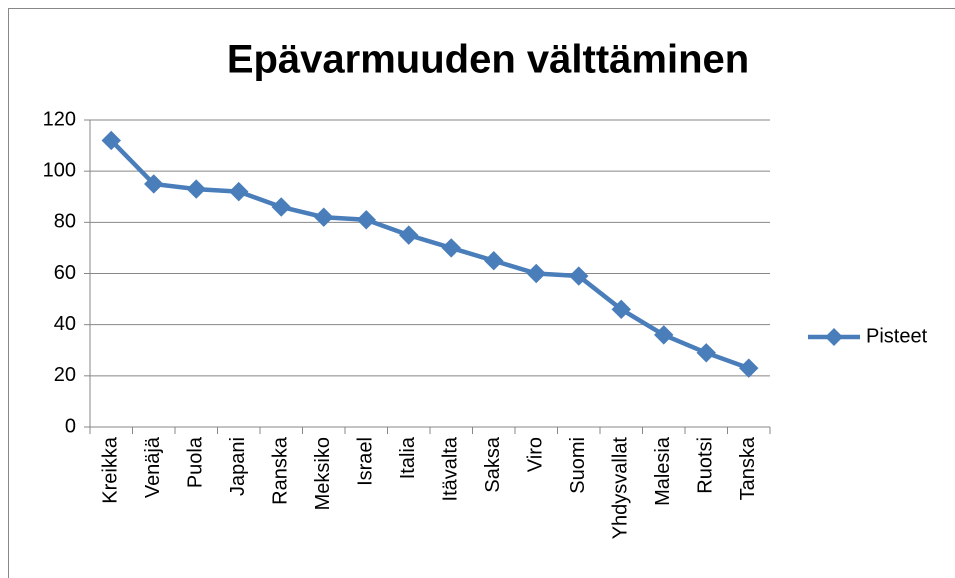 The height and width of the screenshot is (578, 955). What do you see at coordinates (65, 273) in the screenshot?
I see `y-tick-label: 60` at bounding box center [65, 273].